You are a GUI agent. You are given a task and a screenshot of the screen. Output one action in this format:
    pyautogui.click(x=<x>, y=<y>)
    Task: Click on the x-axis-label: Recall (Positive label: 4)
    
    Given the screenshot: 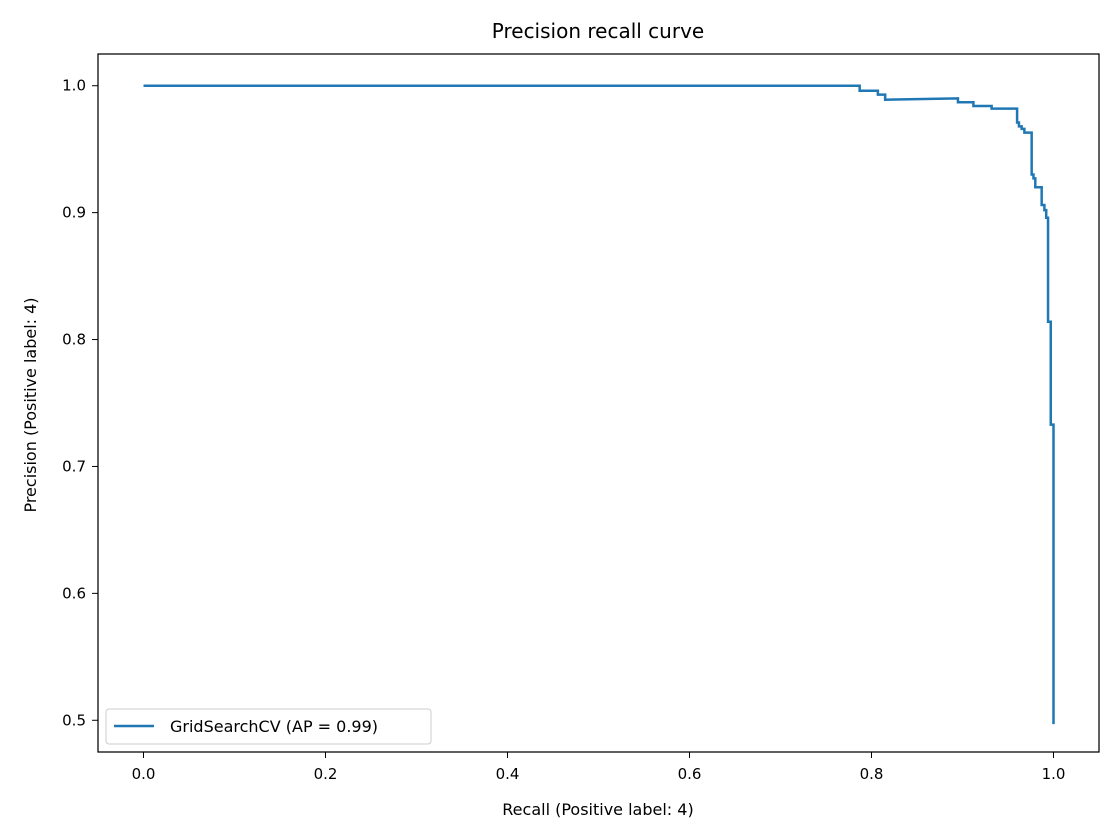 What is the action you would take?
    pyautogui.click(x=597, y=809)
    